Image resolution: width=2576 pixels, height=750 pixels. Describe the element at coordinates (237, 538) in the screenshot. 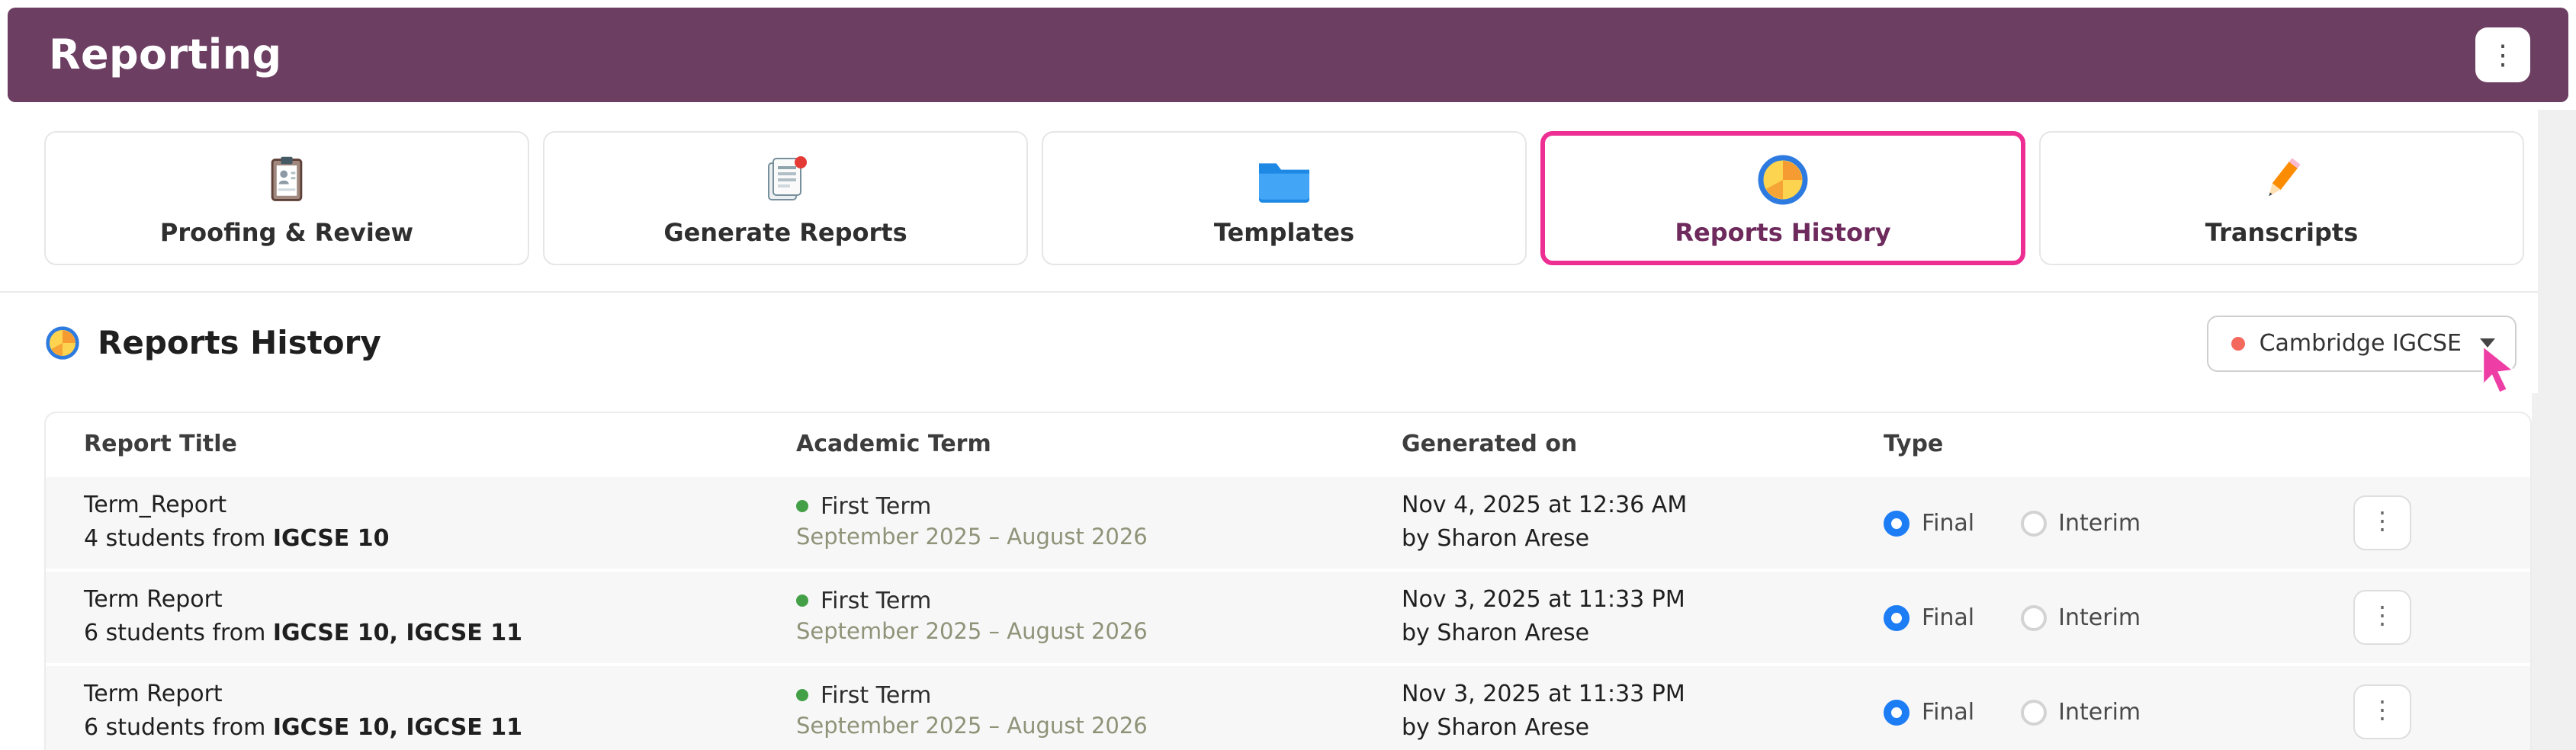

I see `report-subtitle: 4 students from IGCSE 10` at that location.